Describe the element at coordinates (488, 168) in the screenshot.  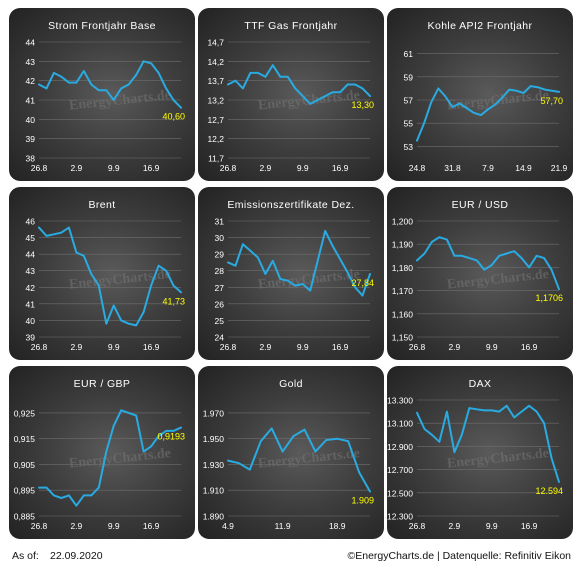
I see `x-tick-label: 7.9` at that location.